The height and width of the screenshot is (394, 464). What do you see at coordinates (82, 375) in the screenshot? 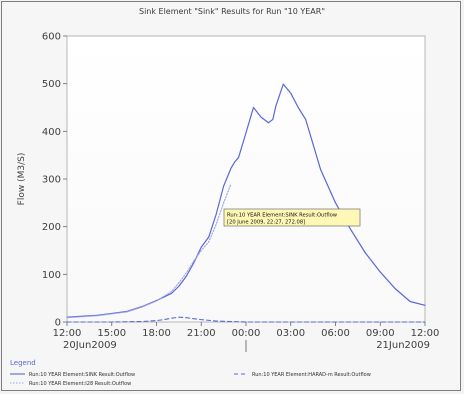
I see `legend-label-1: Run:10 YEAR Element:SINK Result:Outflow` at bounding box center [82, 375].